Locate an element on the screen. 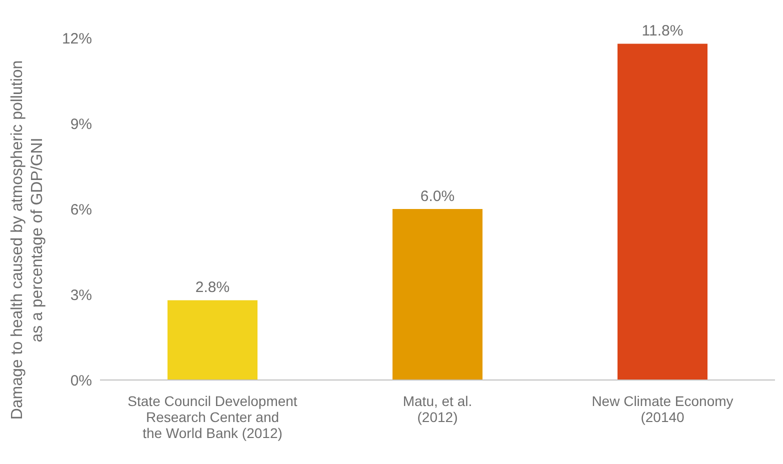 This screenshot has width=783, height=464. y-tick-label: 6% is located at coordinates (81, 209).